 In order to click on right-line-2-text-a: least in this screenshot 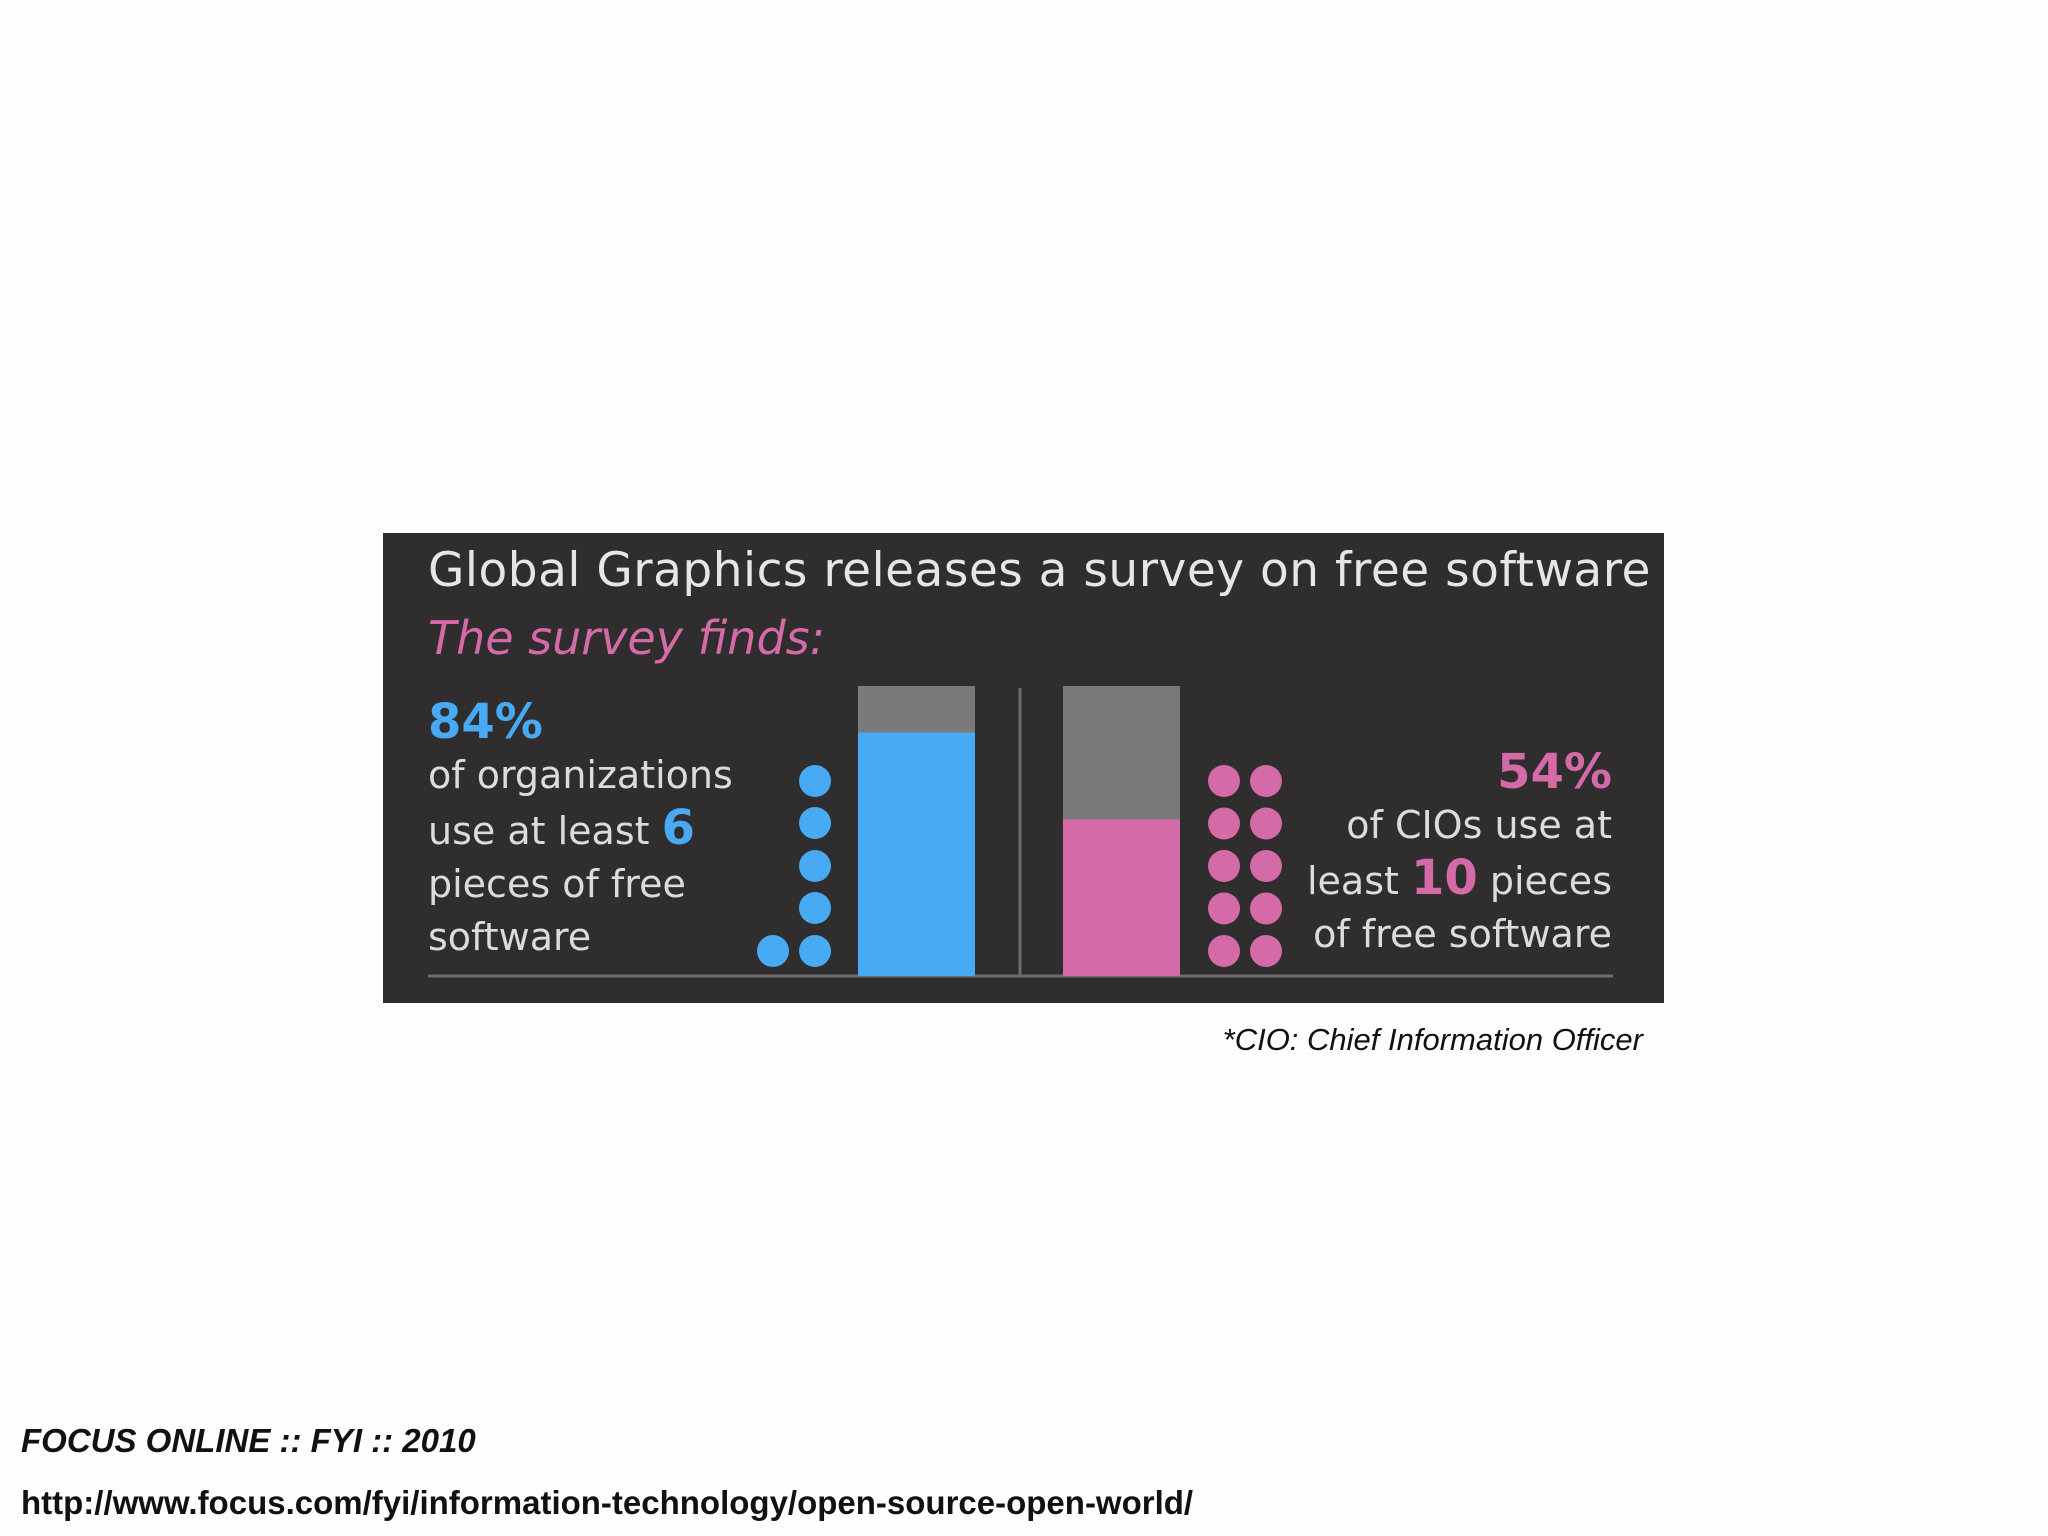, I will do `click(1358, 881)`.